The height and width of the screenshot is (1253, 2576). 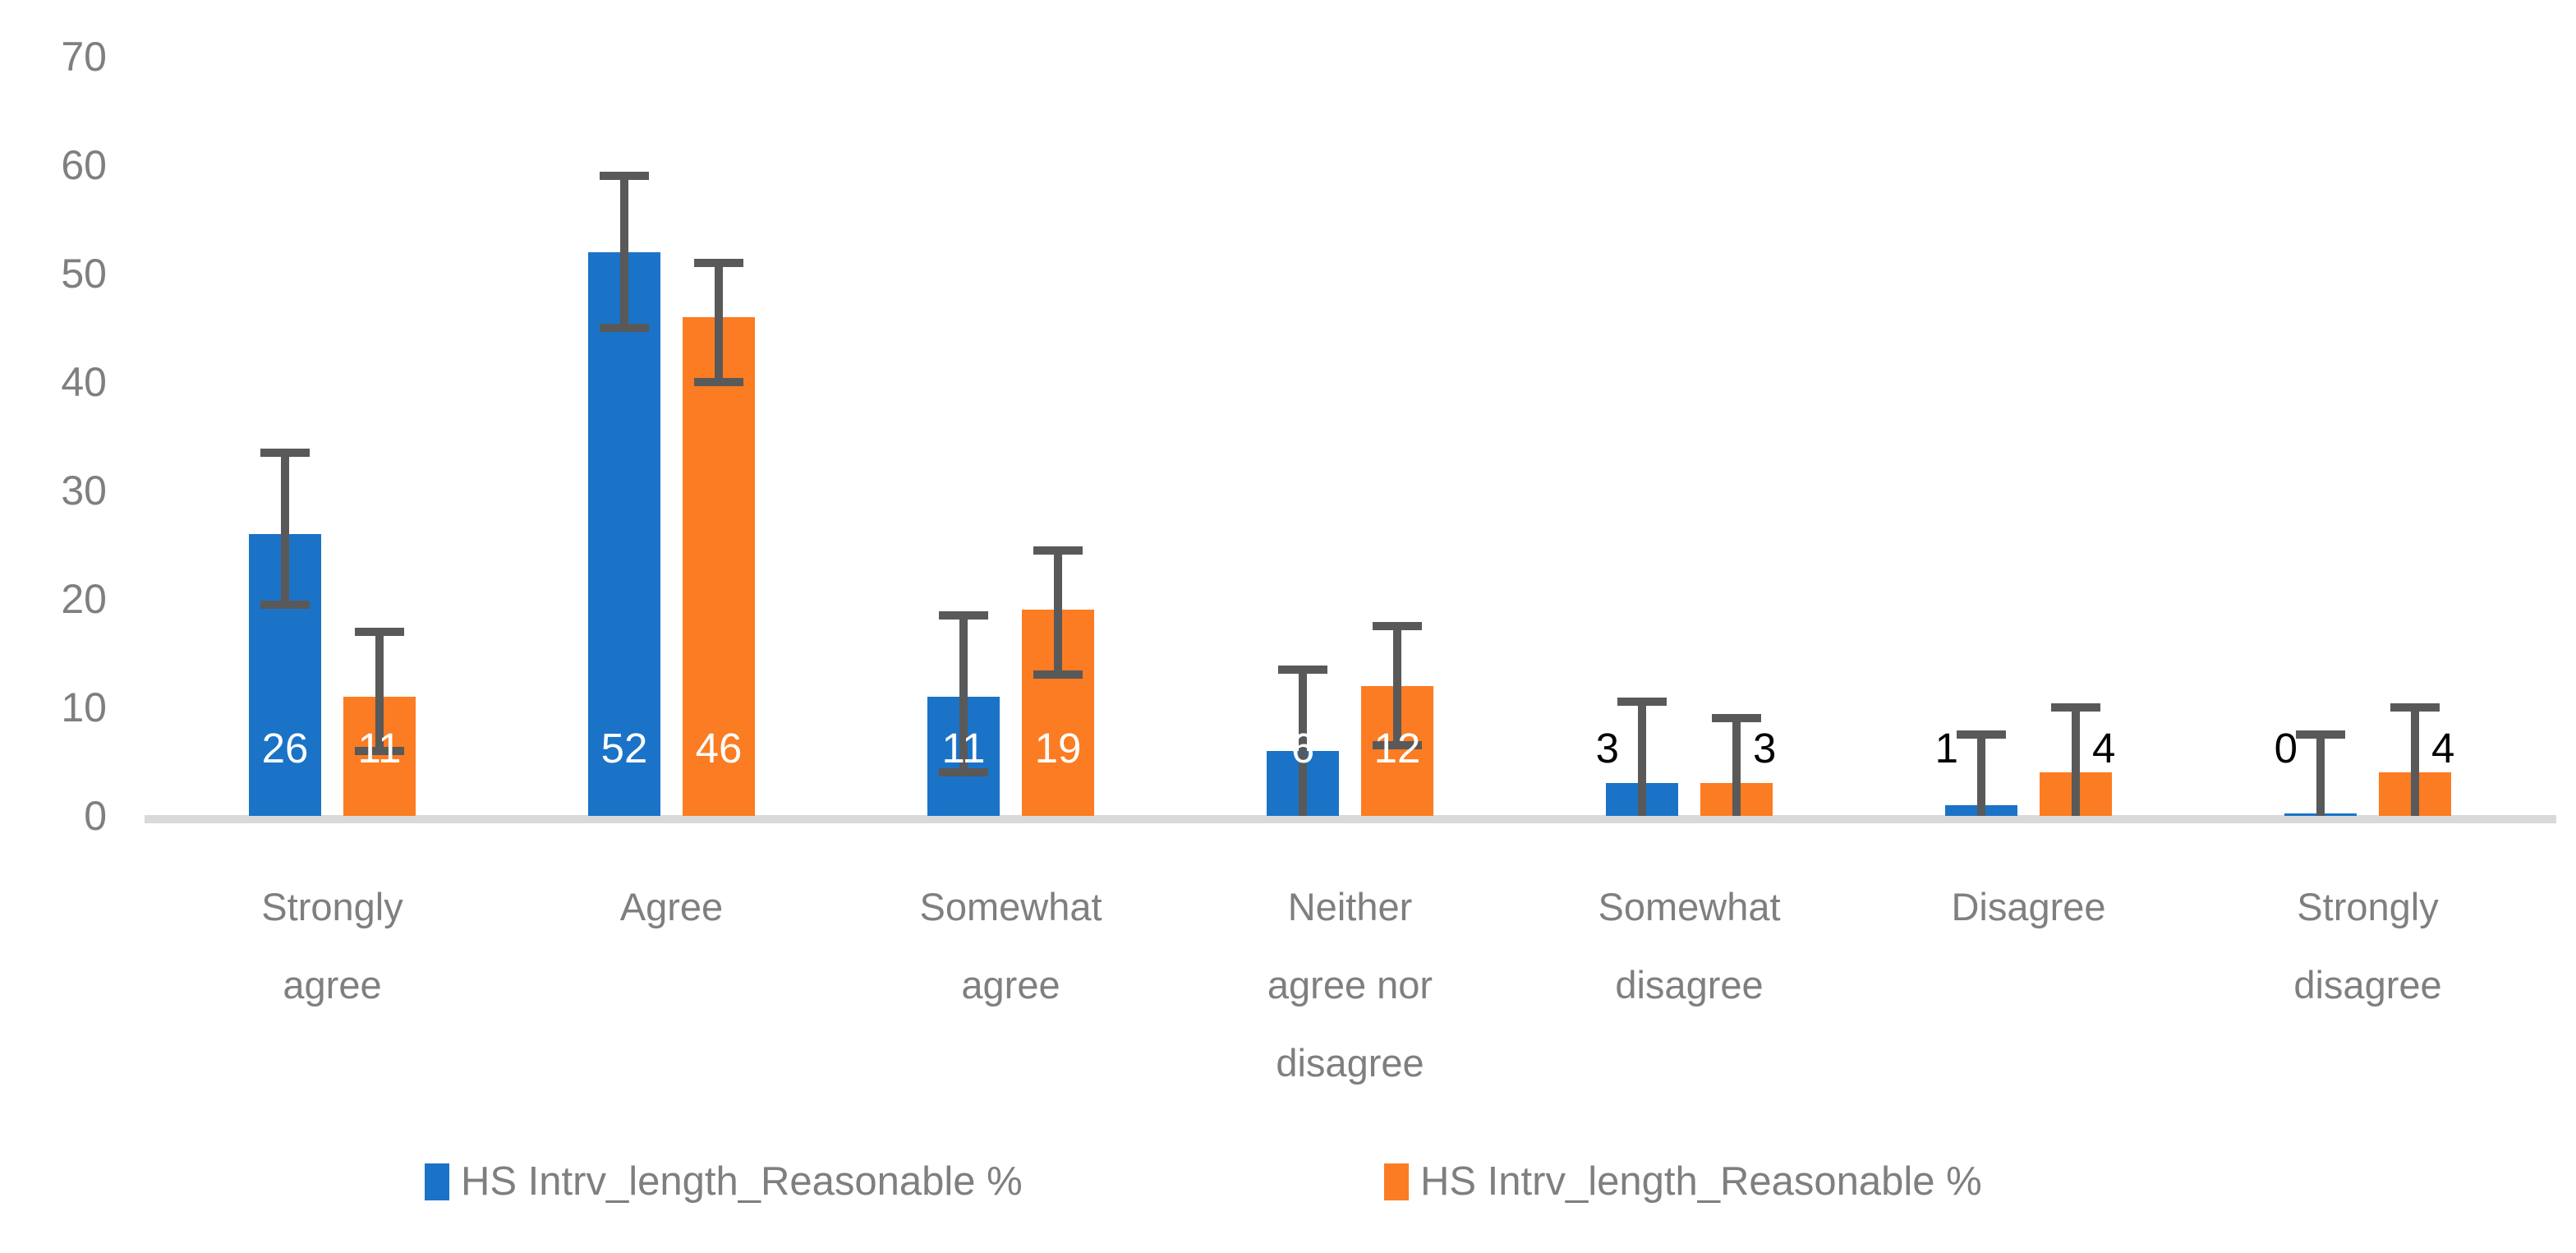 I want to click on x-axis-category-label: Agree, so click(x=671, y=906).